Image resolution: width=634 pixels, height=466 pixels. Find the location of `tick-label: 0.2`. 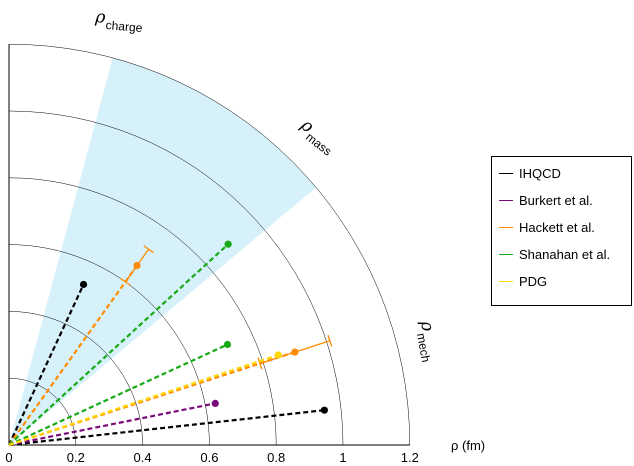

tick-label: 0.2 is located at coordinates (76, 457).